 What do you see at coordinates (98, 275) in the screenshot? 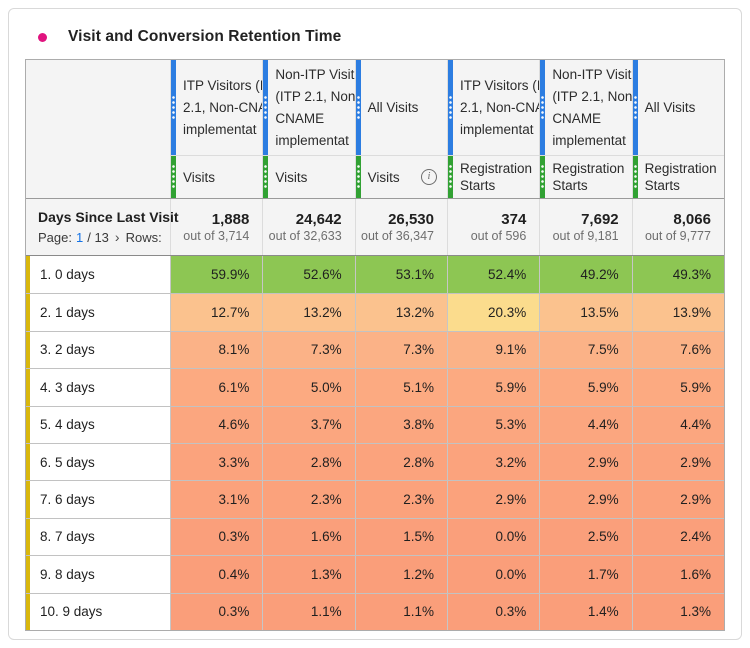
I see `row-label-cell: 1. 0 days` at bounding box center [98, 275].